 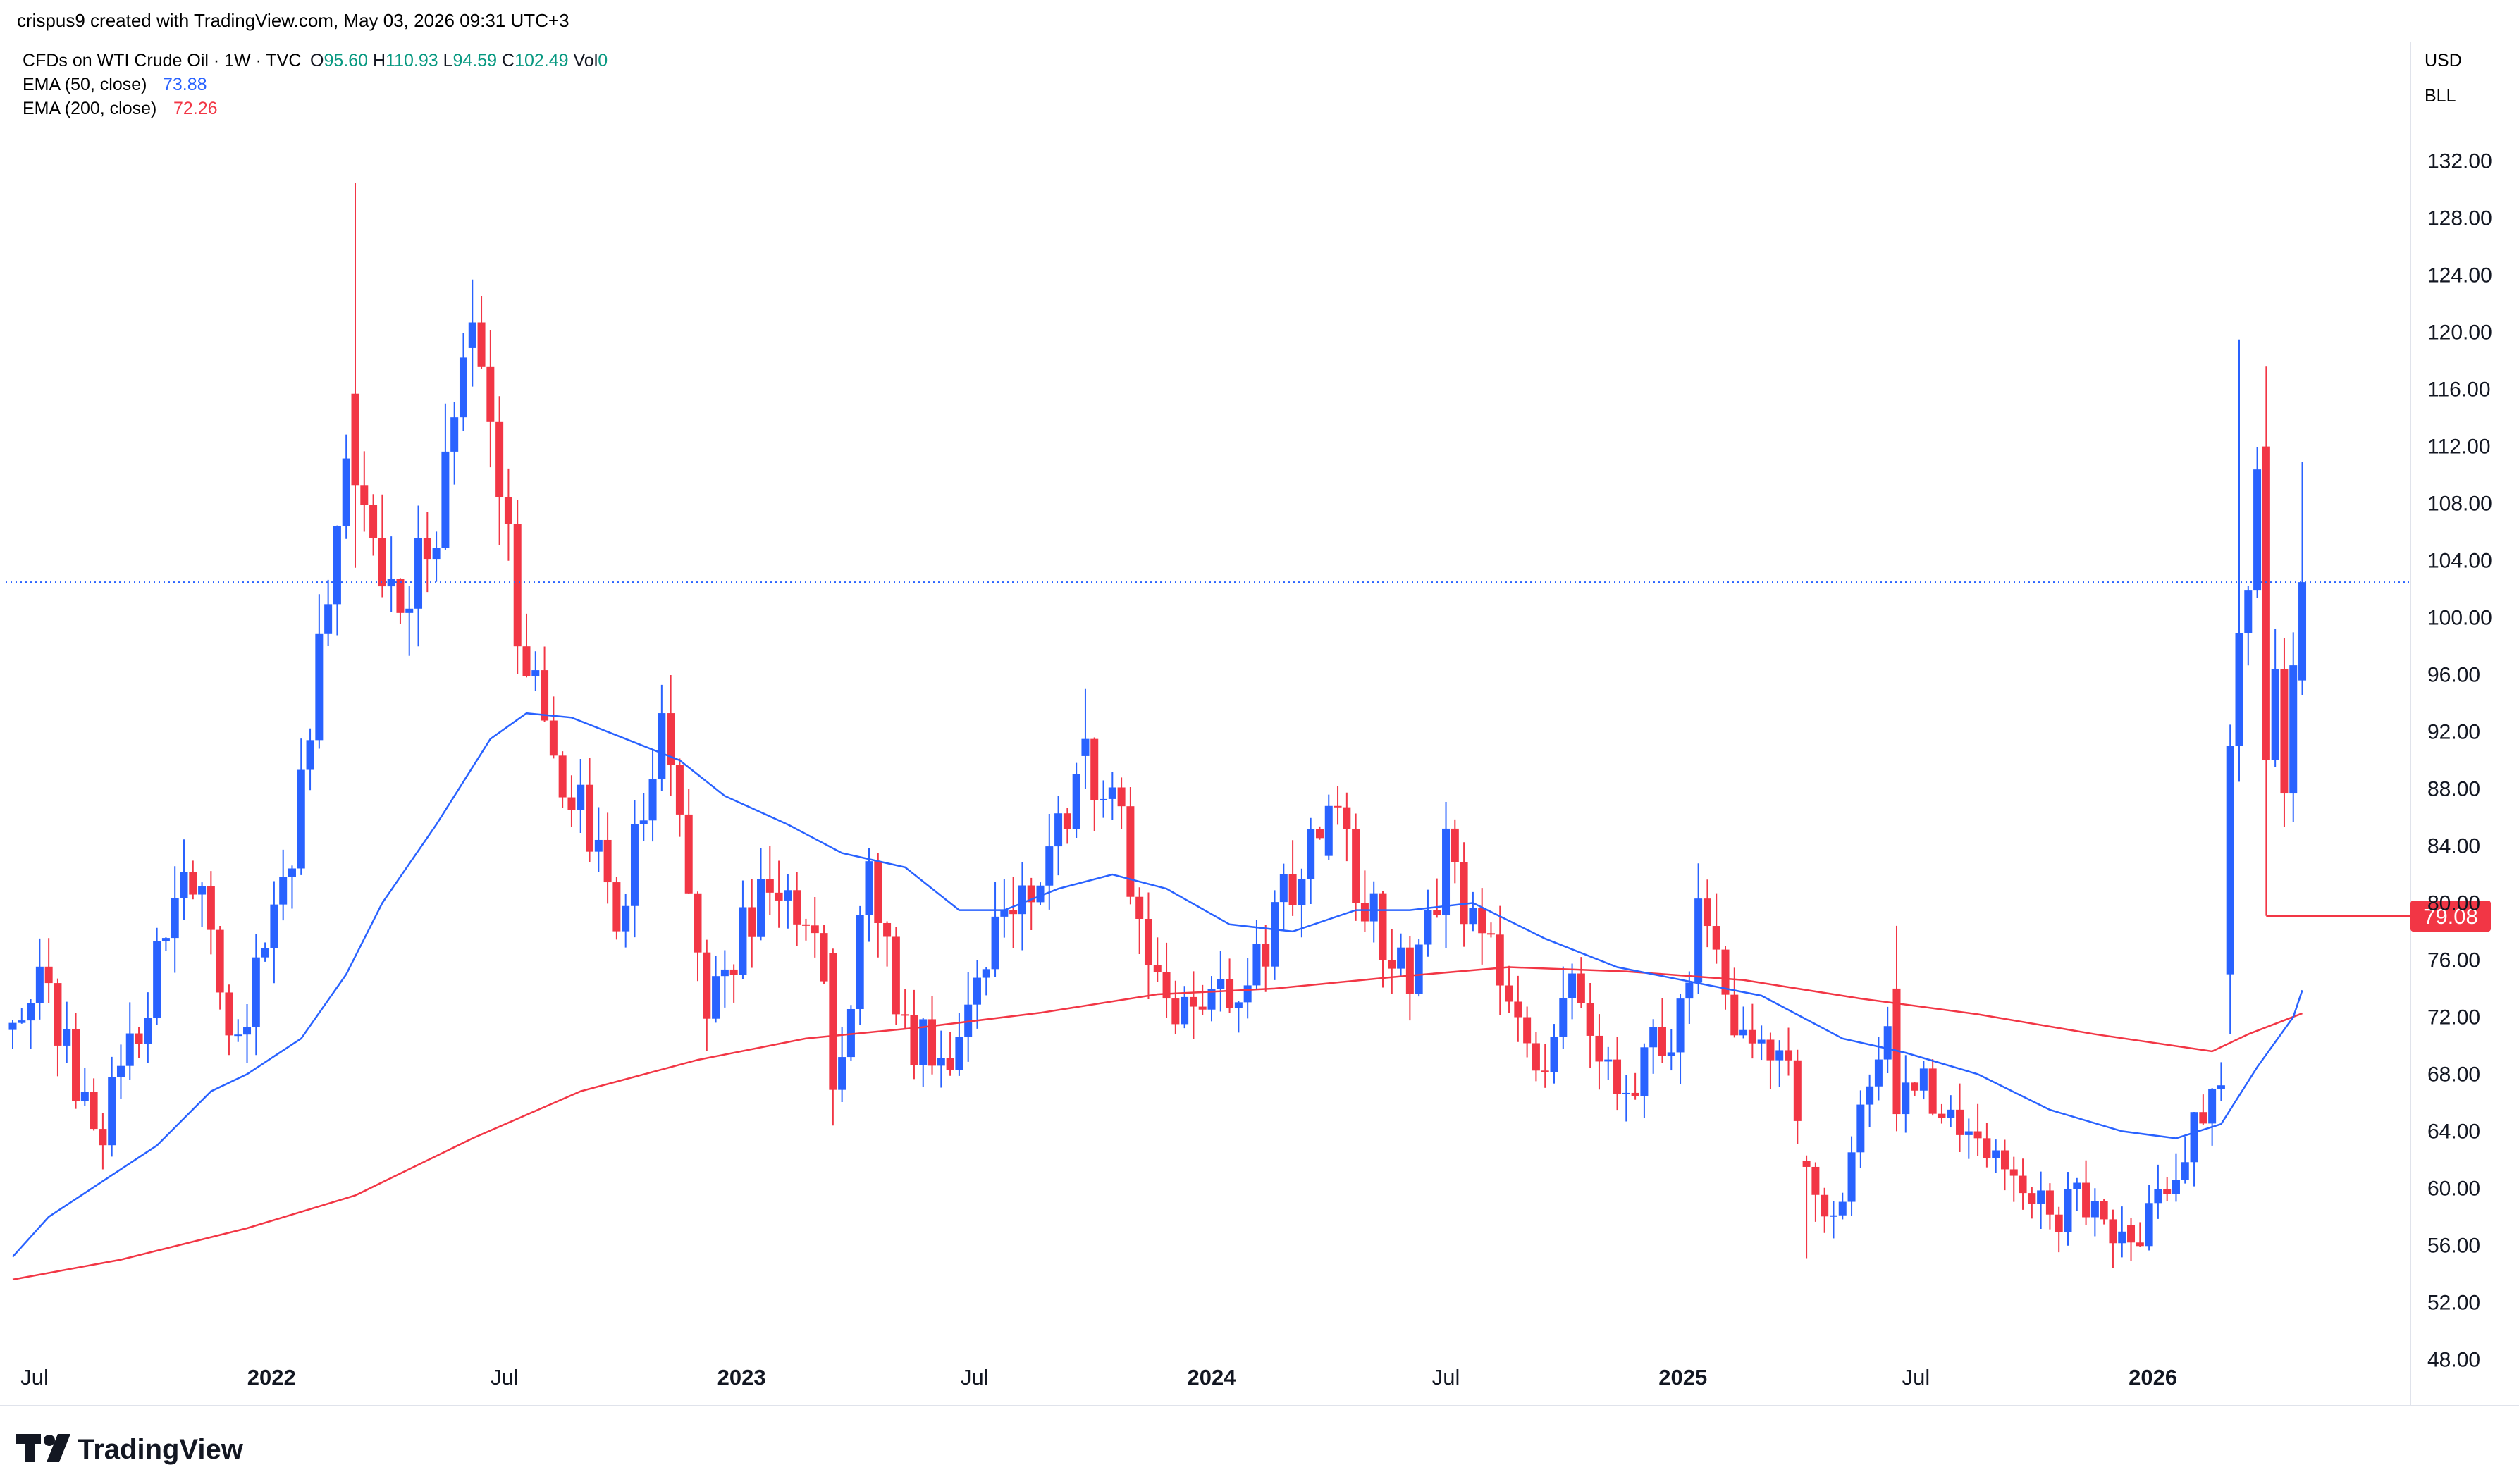 What do you see at coordinates (2450, 916) in the screenshot?
I see `horizontal-level-label: 79.08` at bounding box center [2450, 916].